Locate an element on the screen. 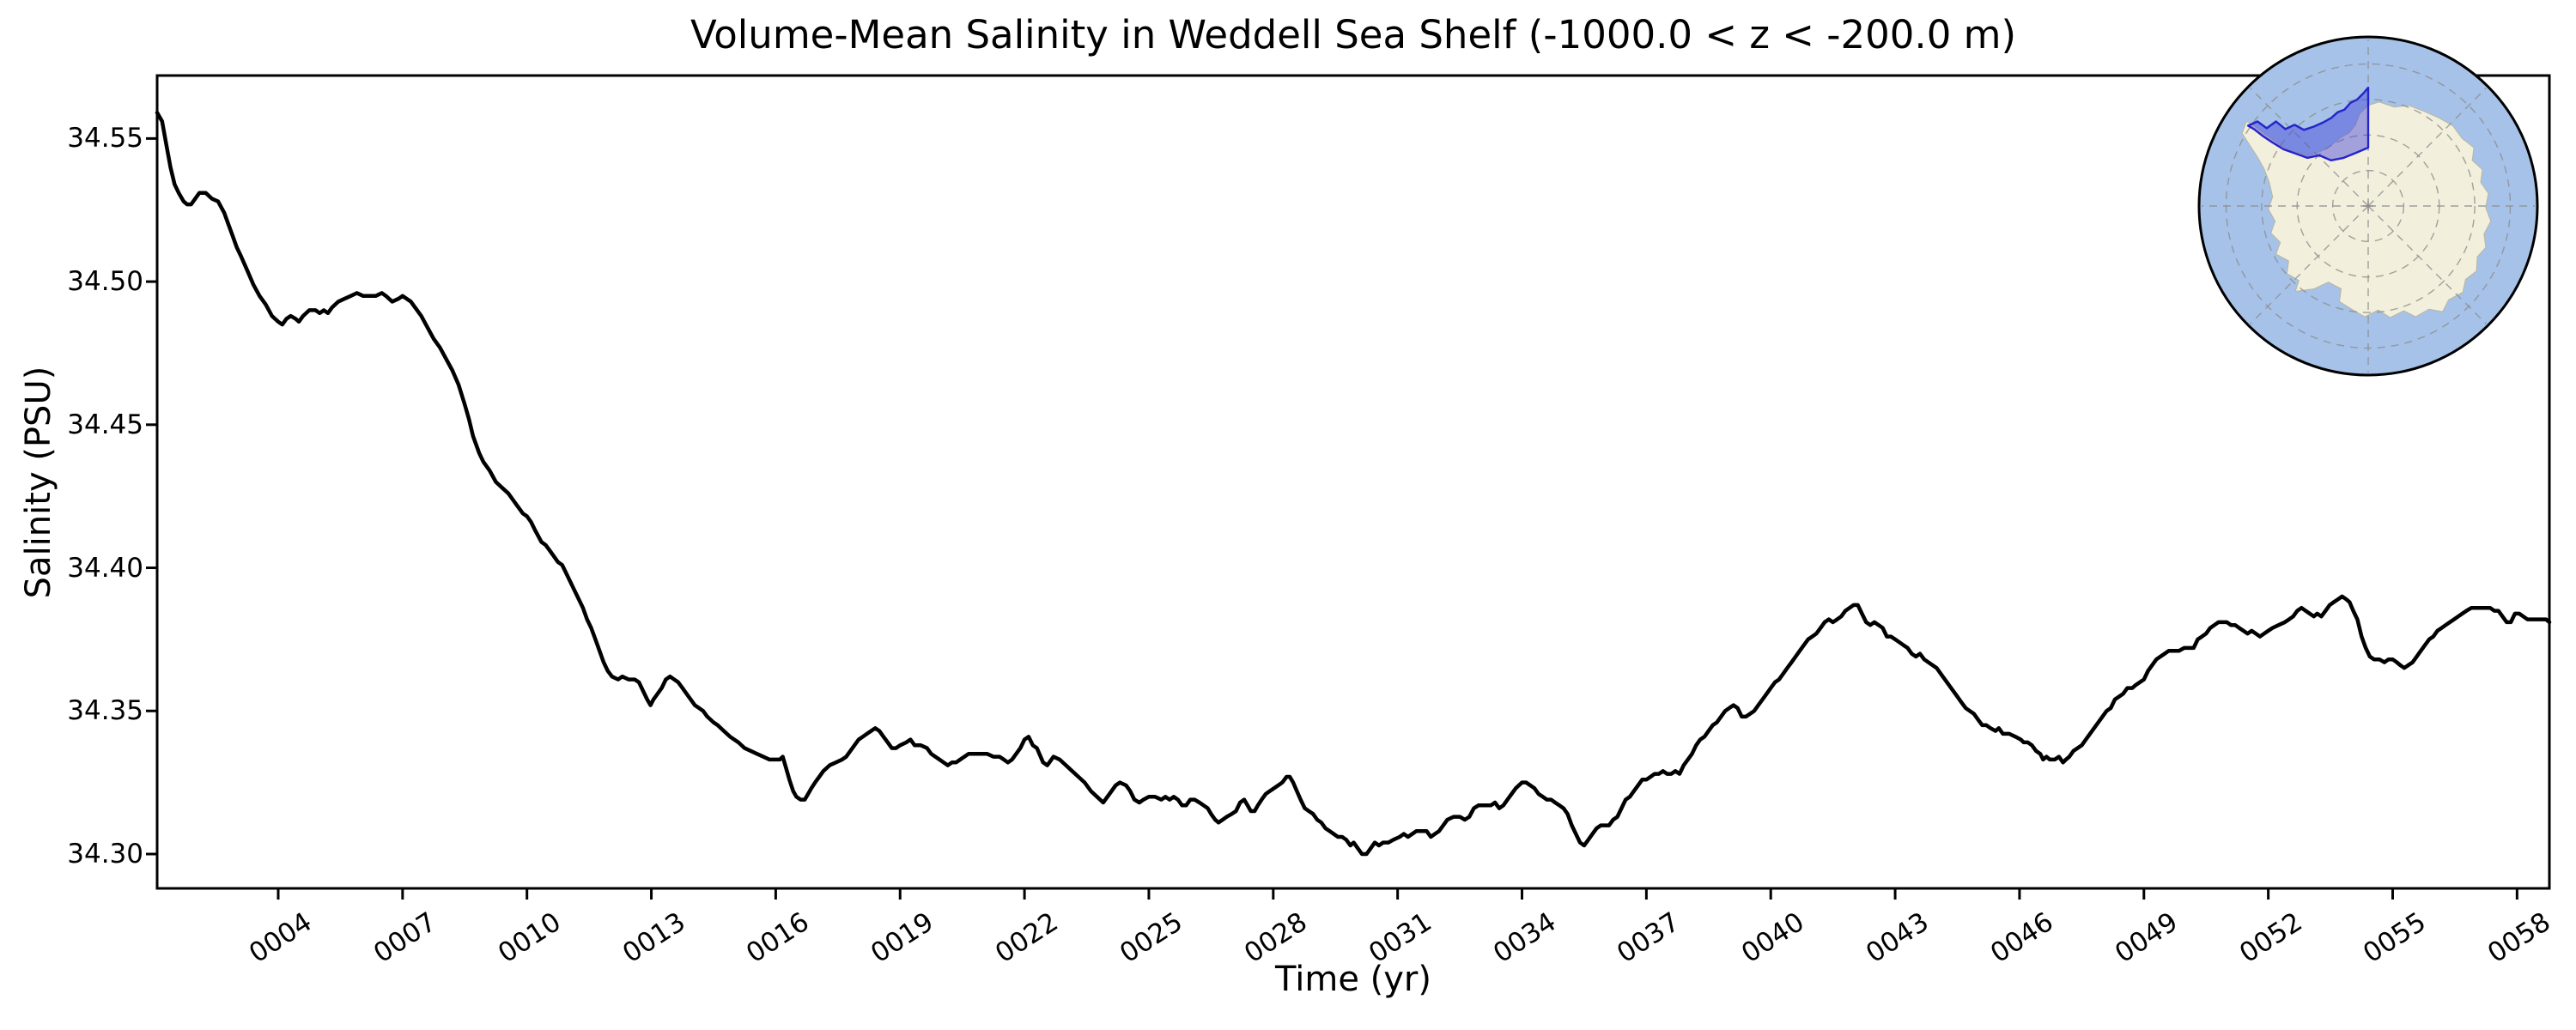 This screenshot has width=2576, height=1030. antarctica-inset-map is located at coordinates (2368, 206).